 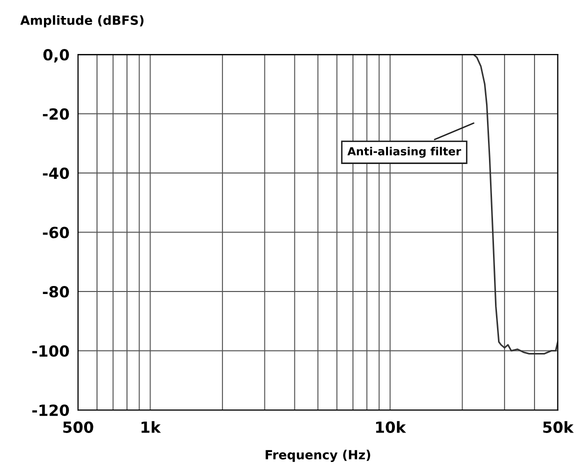 I want to click on x-axis-title: Frequency (Hz), so click(x=318, y=456).